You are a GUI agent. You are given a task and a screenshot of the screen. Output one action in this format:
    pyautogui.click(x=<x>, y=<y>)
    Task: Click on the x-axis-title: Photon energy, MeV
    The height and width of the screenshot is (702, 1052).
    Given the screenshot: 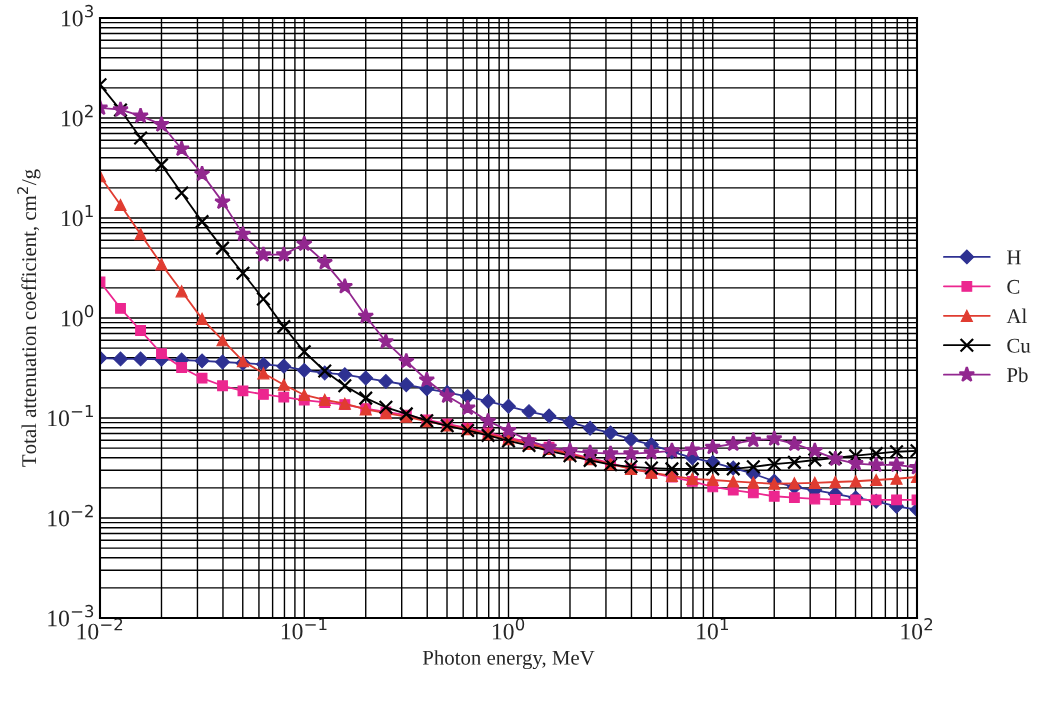 What is the action you would take?
    pyautogui.click(x=508, y=660)
    